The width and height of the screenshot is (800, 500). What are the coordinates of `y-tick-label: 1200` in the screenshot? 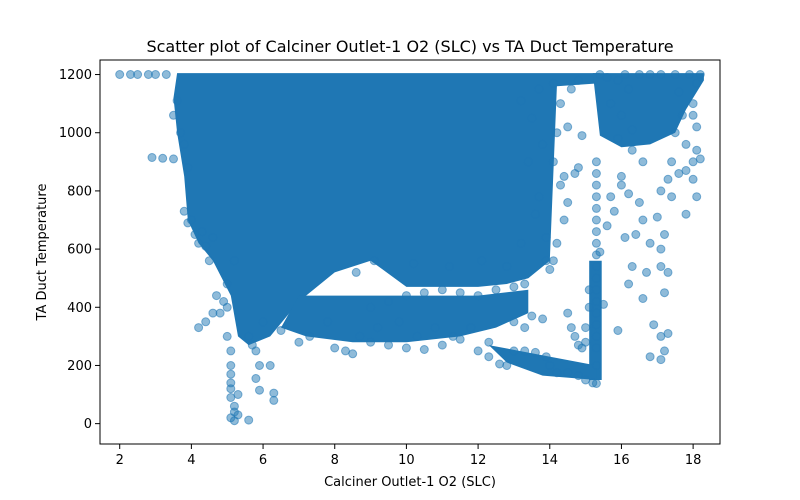 It's located at (75, 75).